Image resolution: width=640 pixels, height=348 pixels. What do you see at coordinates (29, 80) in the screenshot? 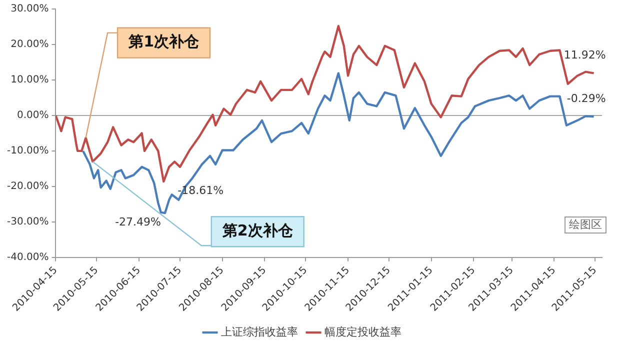
I see `y-tick-label: 10.00%` at bounding box center [29, 80].